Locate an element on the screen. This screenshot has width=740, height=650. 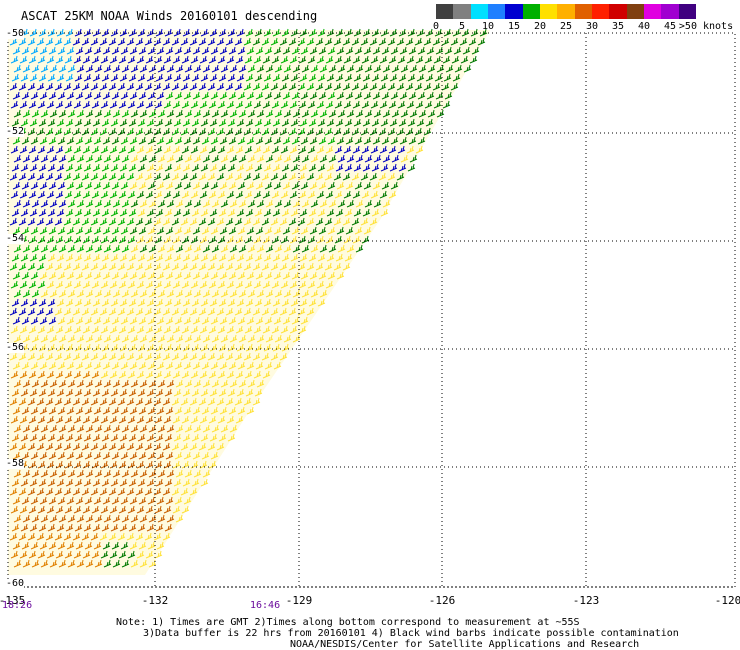
colorbar-tick-label: 20 is located at coordinates (540, 26).